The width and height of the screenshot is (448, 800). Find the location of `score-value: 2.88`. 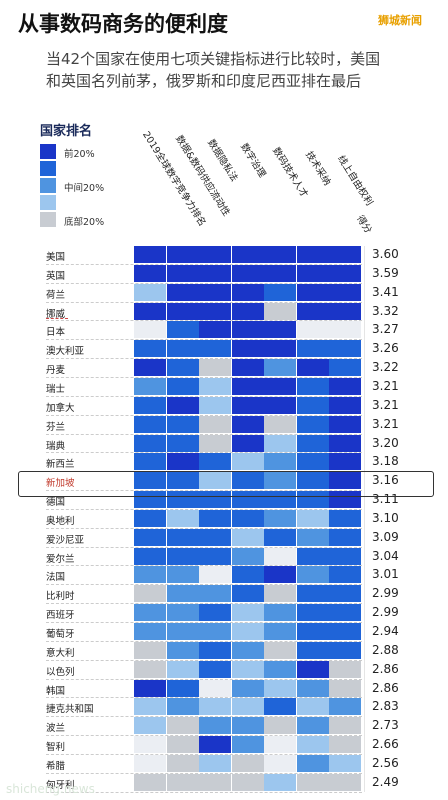

score-value: 2.88 is located at coordinates (385, 649).